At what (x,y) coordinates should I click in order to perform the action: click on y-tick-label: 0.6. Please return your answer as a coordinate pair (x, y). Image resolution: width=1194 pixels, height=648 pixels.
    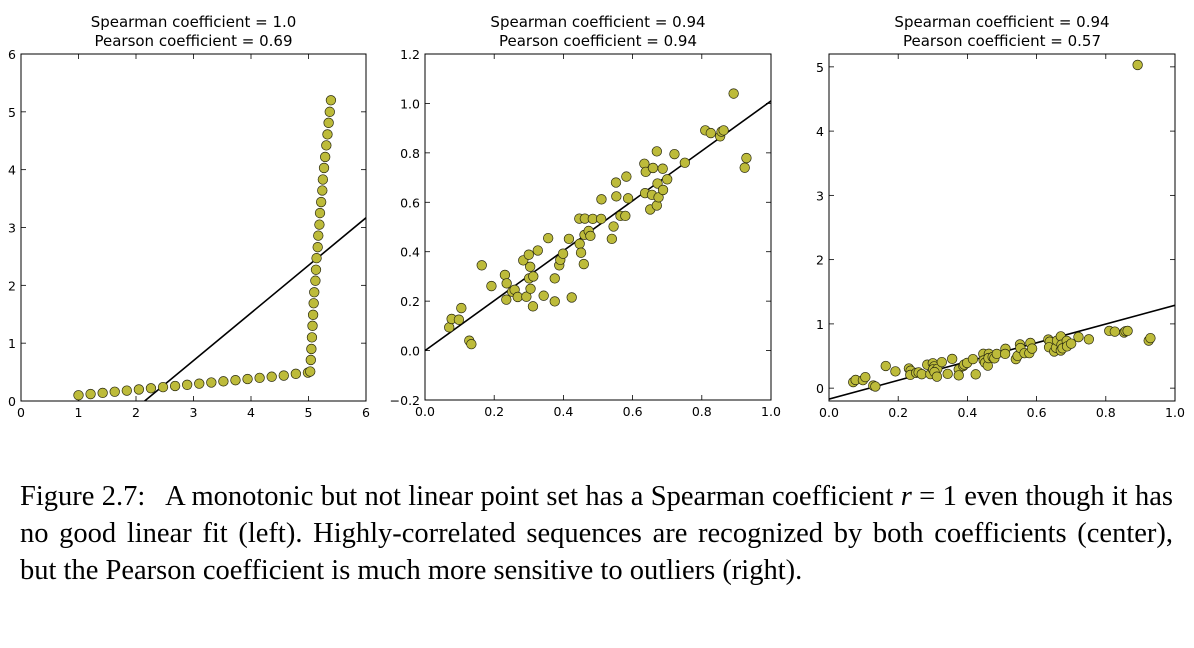
    Looking at the image, I should click on (410, 202).